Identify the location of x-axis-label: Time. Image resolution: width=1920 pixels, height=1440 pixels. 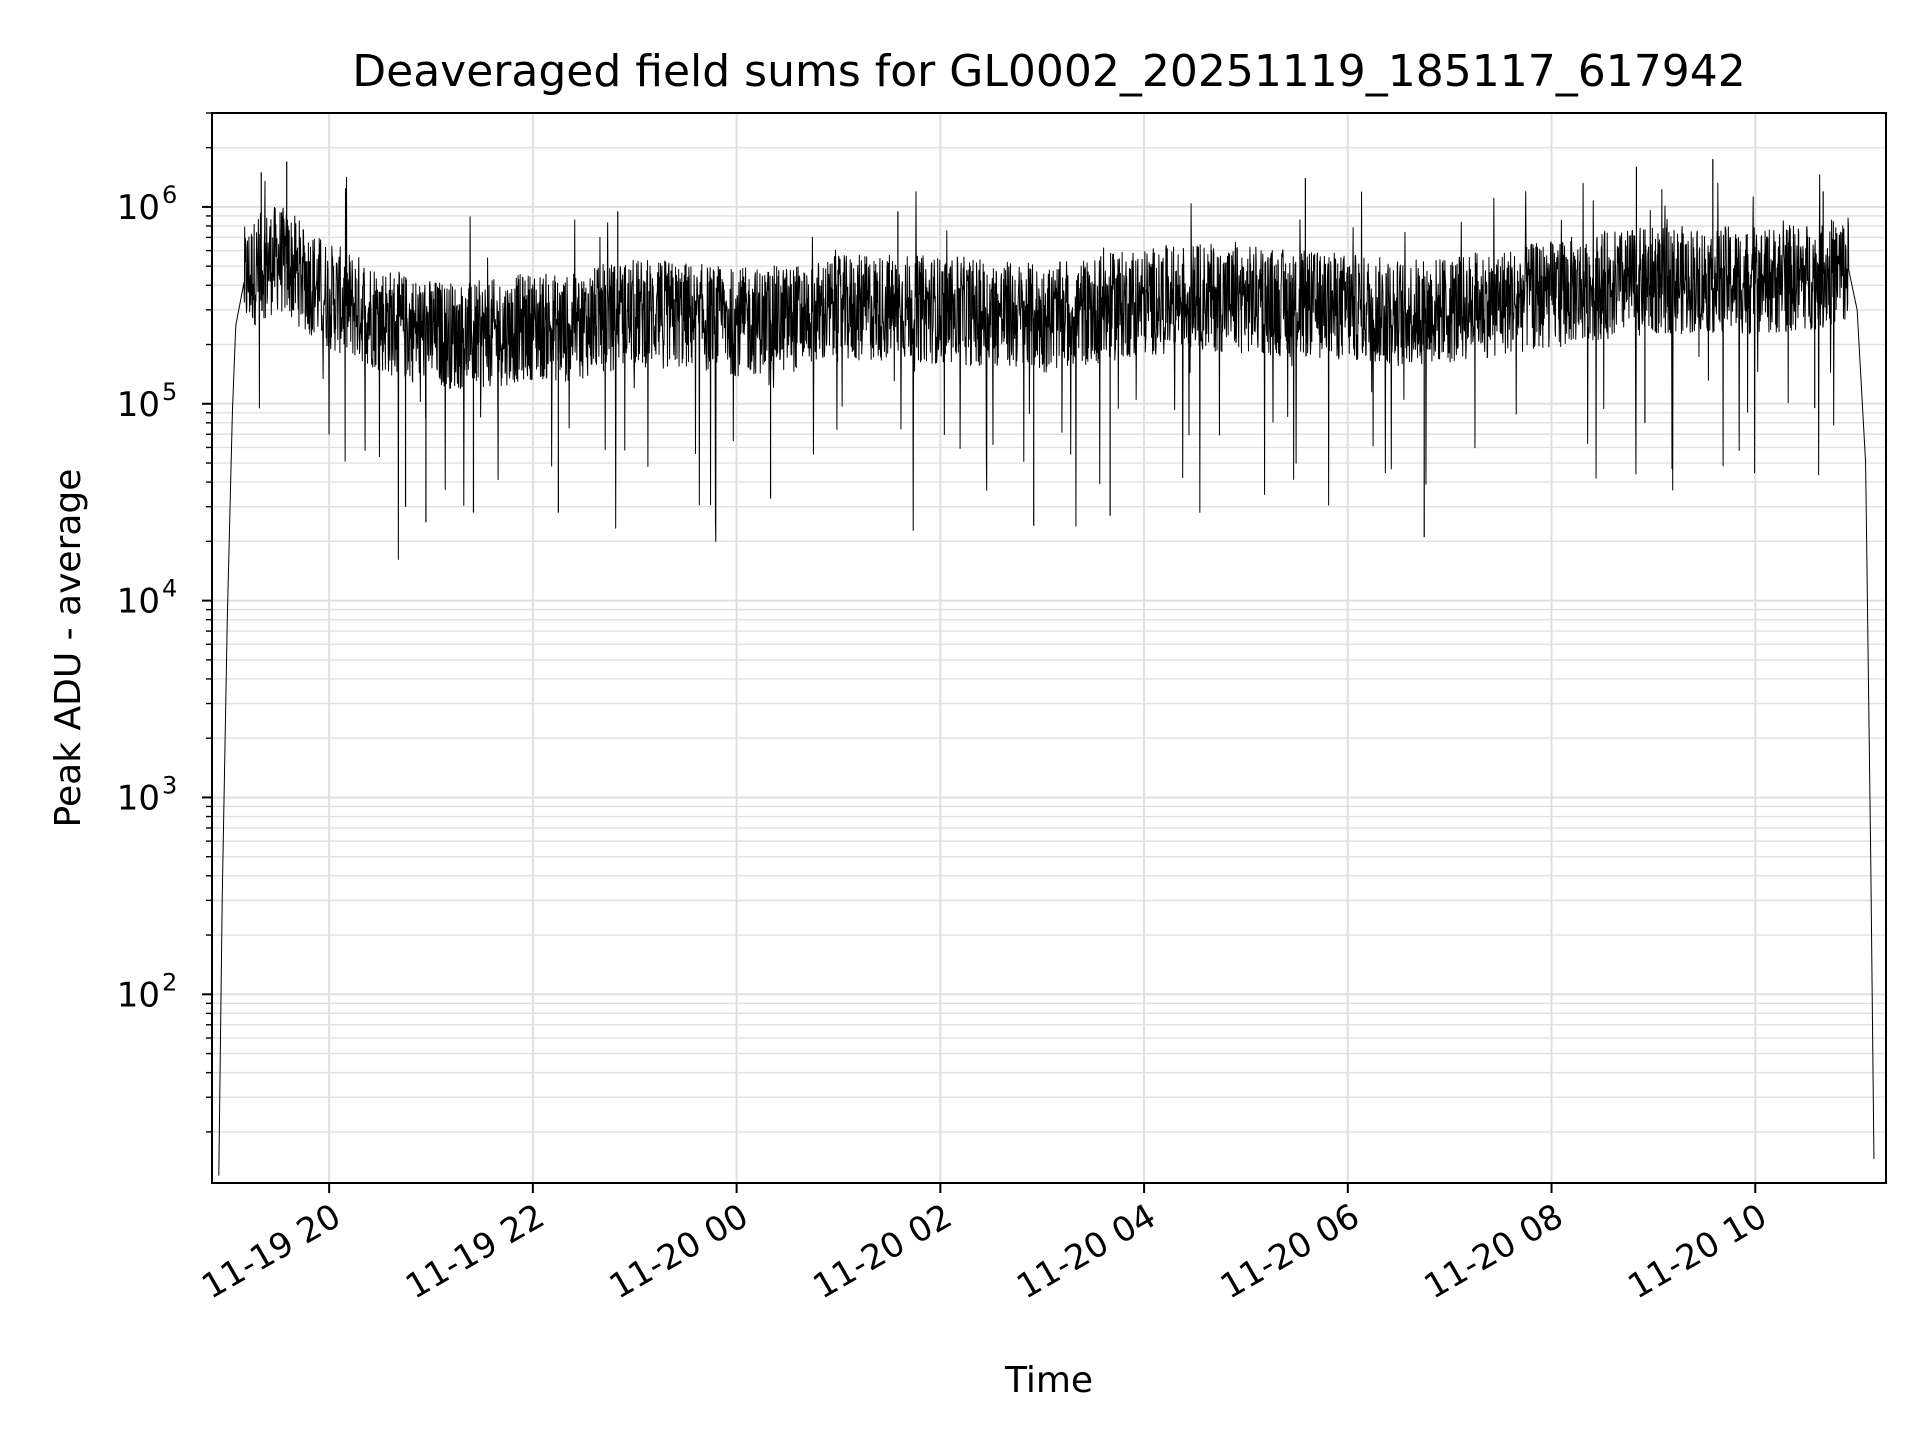
(1048, 1380).